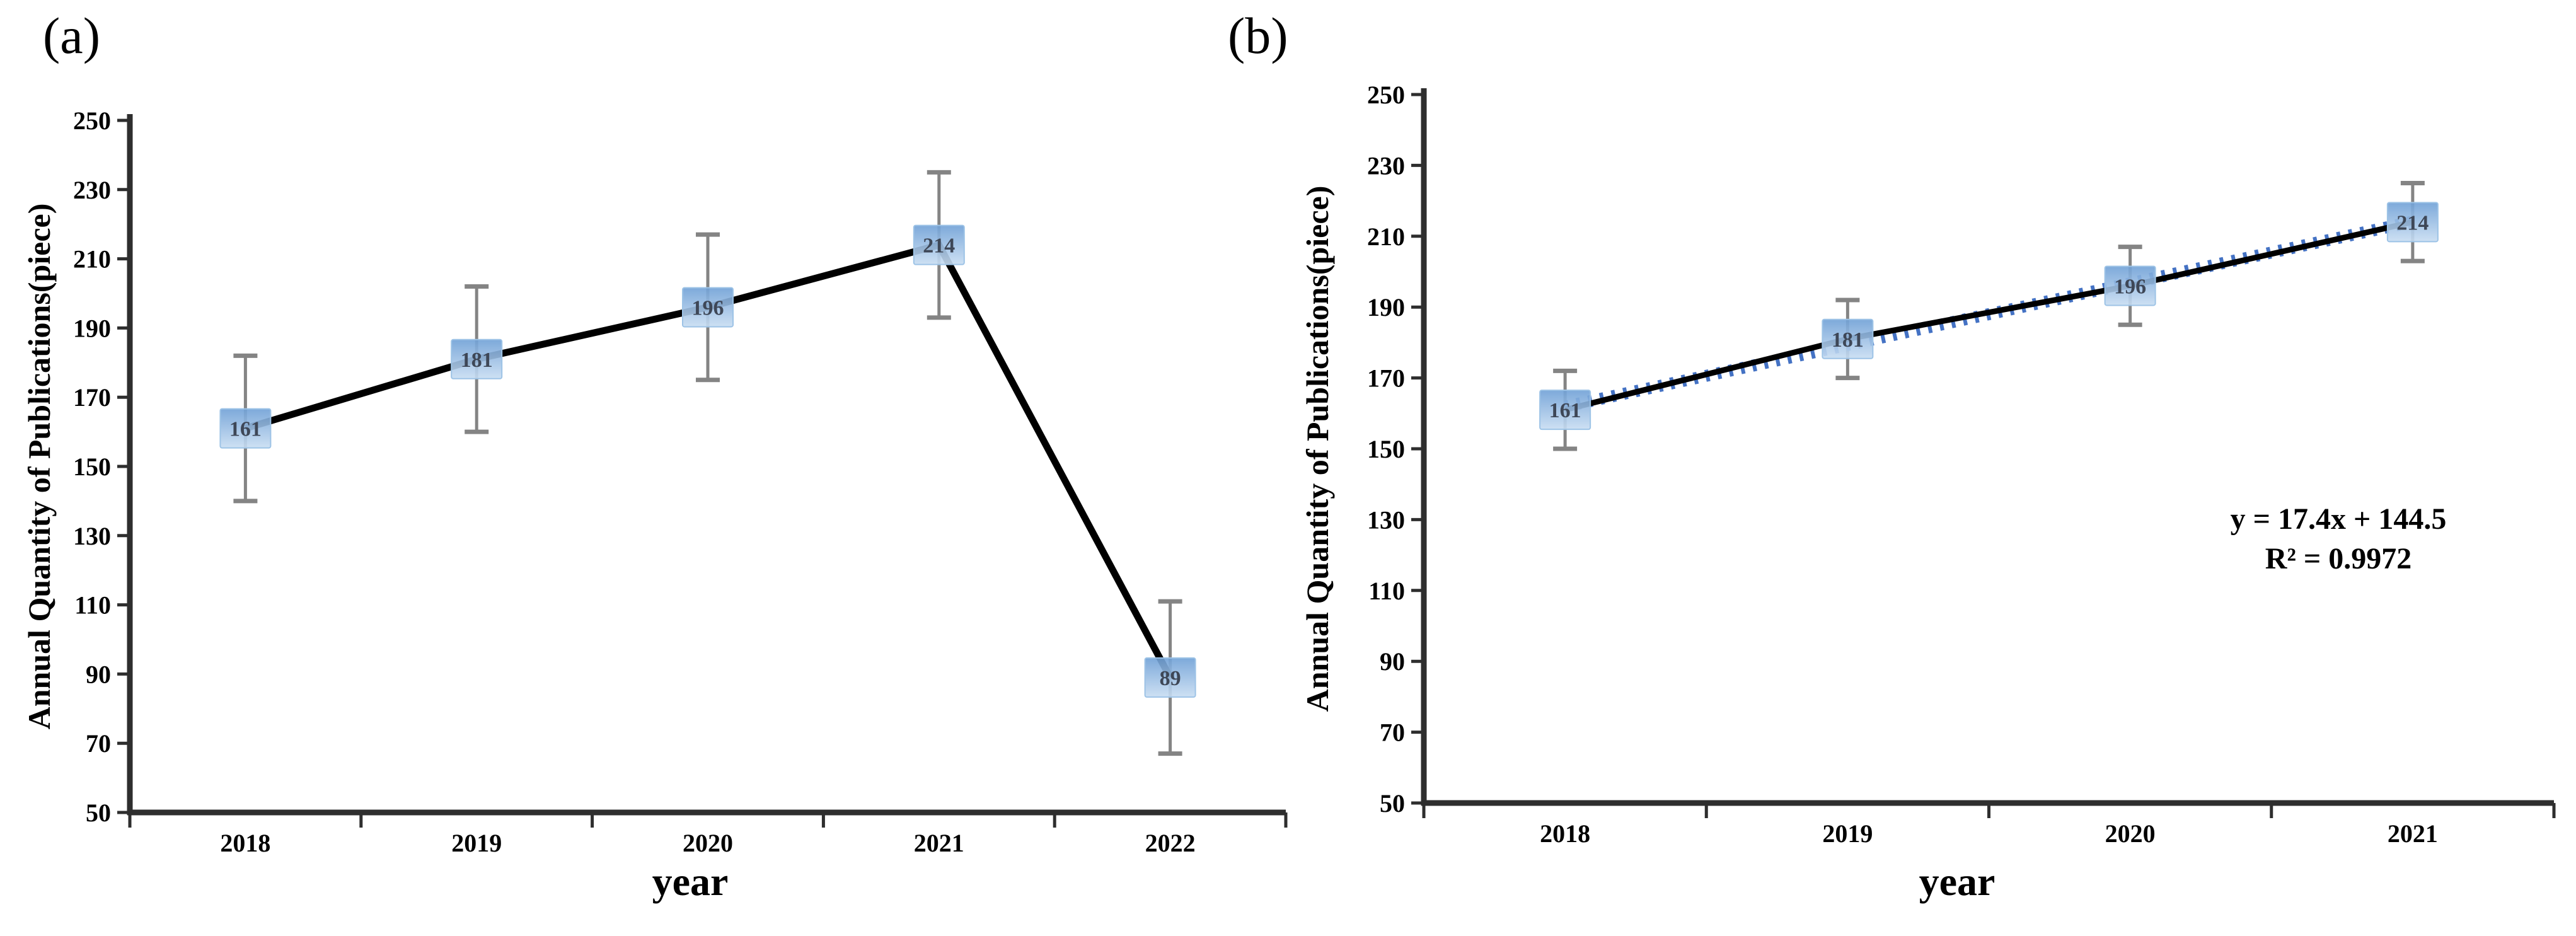  Describe the element at coordinates (690, 881) in the screenshot. I see `panel-a-x-axis-title: year` at that location.